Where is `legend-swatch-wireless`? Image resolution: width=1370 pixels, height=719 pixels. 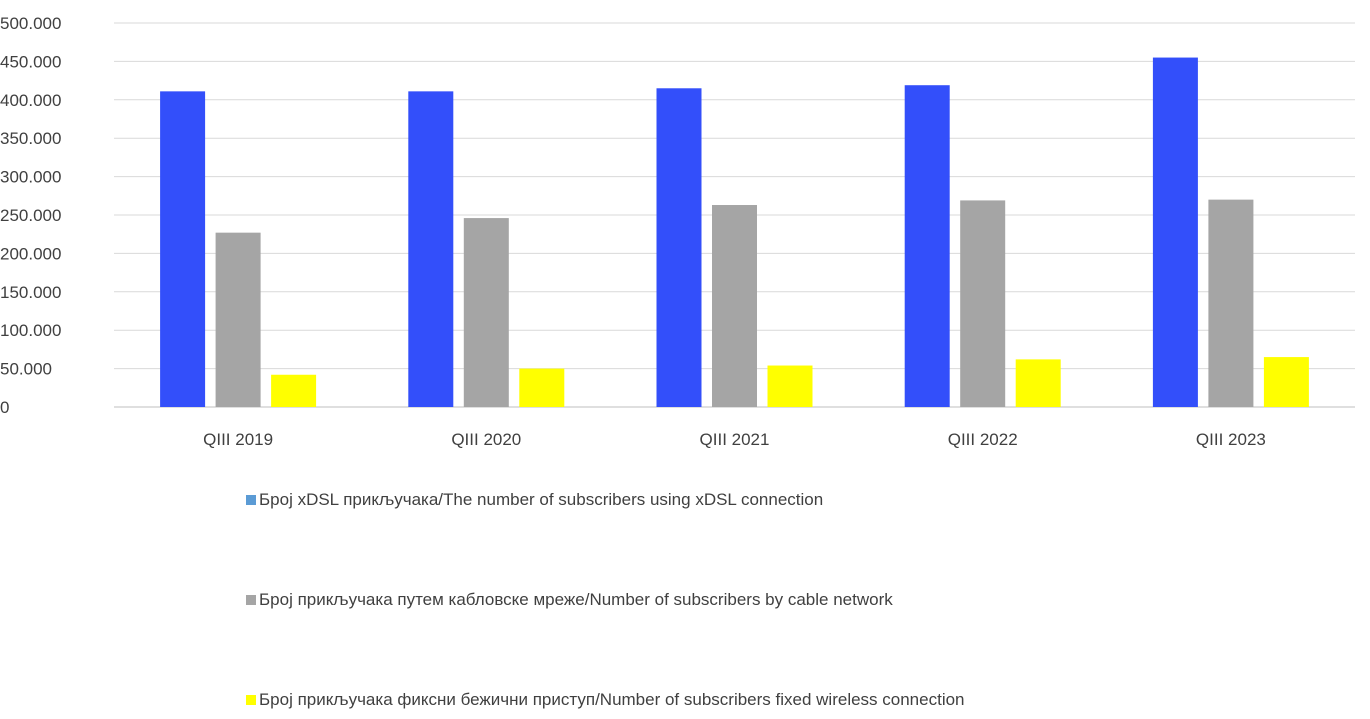
legend-swatch-wireless is located at coordinates (251, 700).